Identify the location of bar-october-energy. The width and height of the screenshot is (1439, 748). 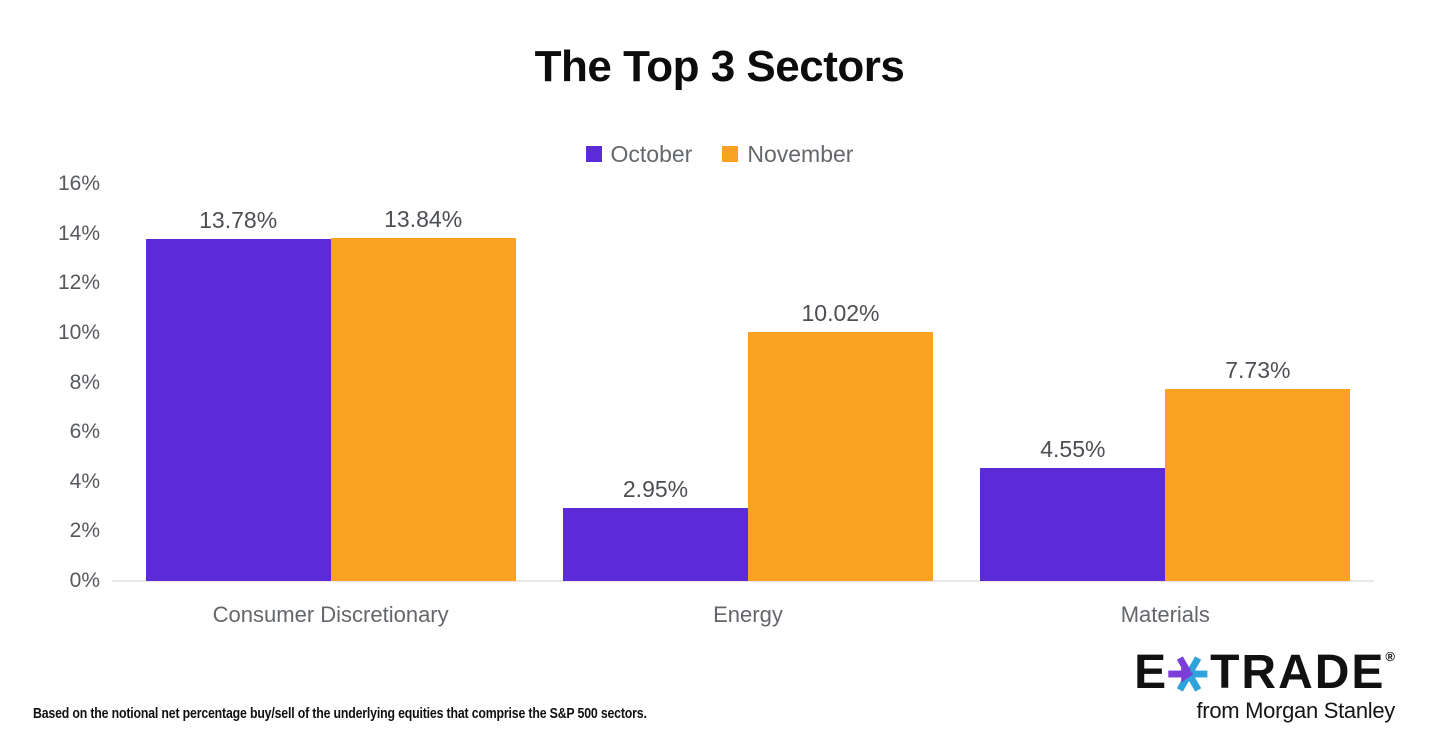
(655, 544).